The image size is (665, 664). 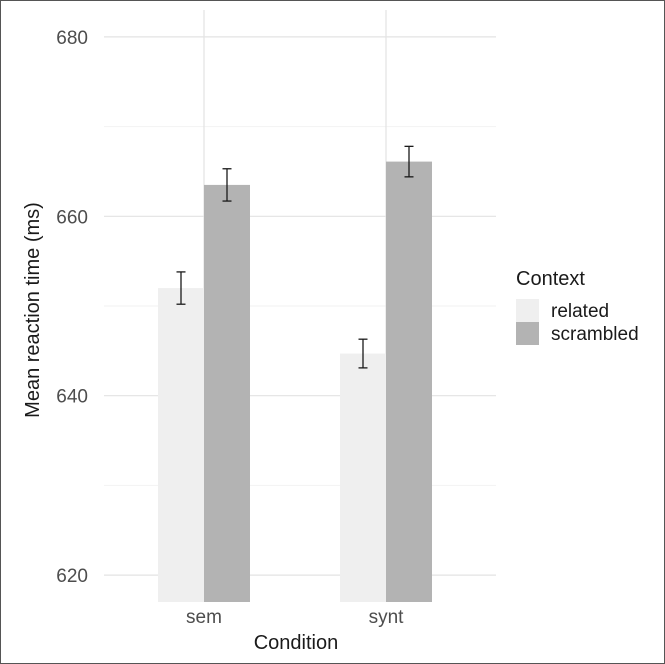 What do you see at coordinates (181, 445) in the screenshot?
I see `bar-related-sem` at bounding box center [181, 445].